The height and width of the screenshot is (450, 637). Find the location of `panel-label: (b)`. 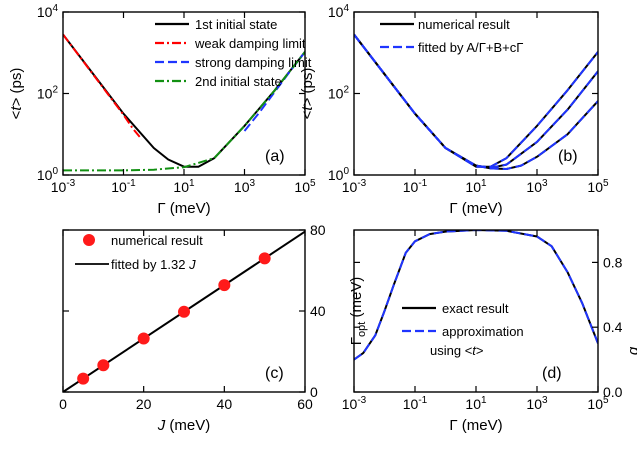

panel-label: (b) is located at coordinates (568, 156).